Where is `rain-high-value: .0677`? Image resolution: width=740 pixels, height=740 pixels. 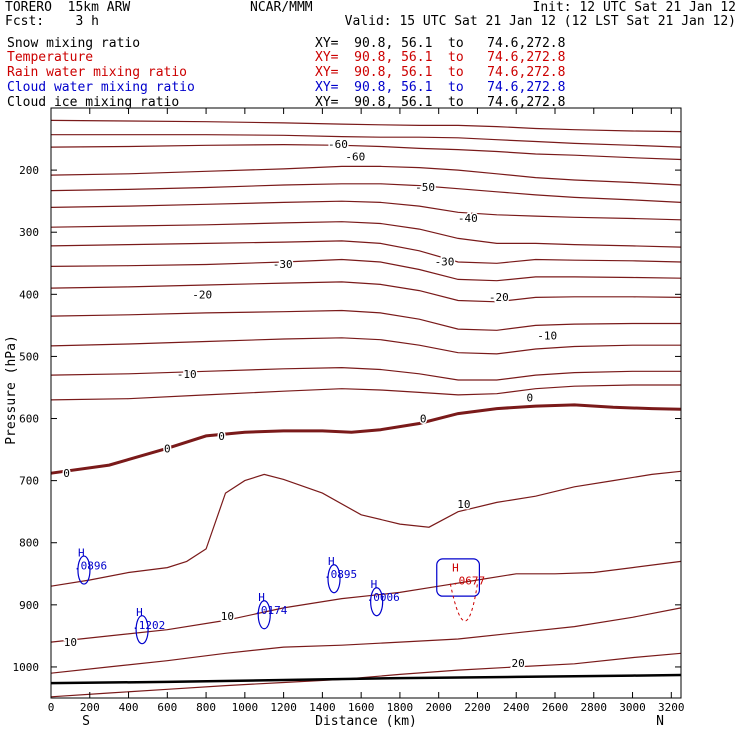
rain-high-value: .0677 is located at coordinates (468, 580).